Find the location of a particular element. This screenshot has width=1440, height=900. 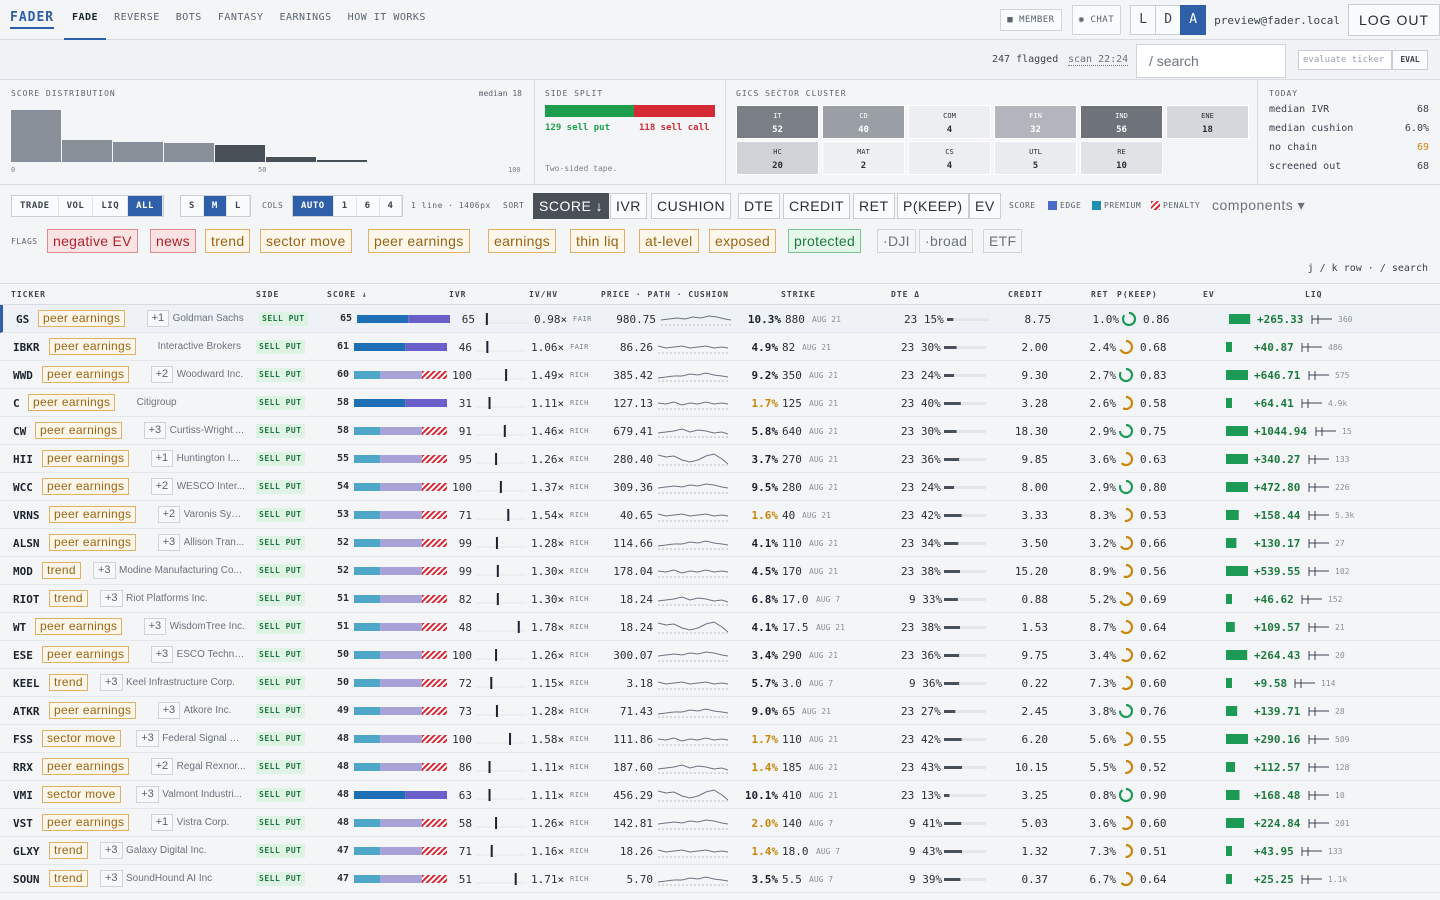

cols-auto: AUTO is located at coordinates (313, 206).